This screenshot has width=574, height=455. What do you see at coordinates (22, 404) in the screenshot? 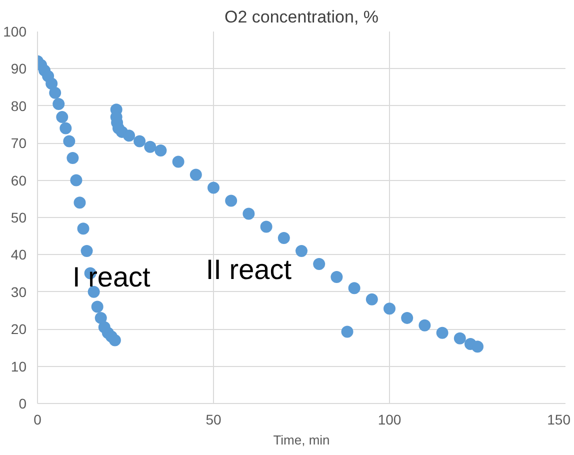
I see `y-tick-label: 0` at bounding box center [22, 404].